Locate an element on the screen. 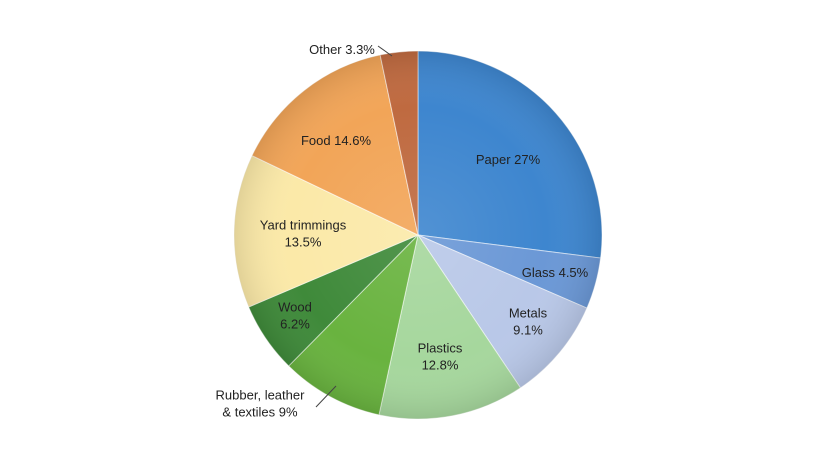  slice-label-line: 9.1% is located at coordinates (528, 330).